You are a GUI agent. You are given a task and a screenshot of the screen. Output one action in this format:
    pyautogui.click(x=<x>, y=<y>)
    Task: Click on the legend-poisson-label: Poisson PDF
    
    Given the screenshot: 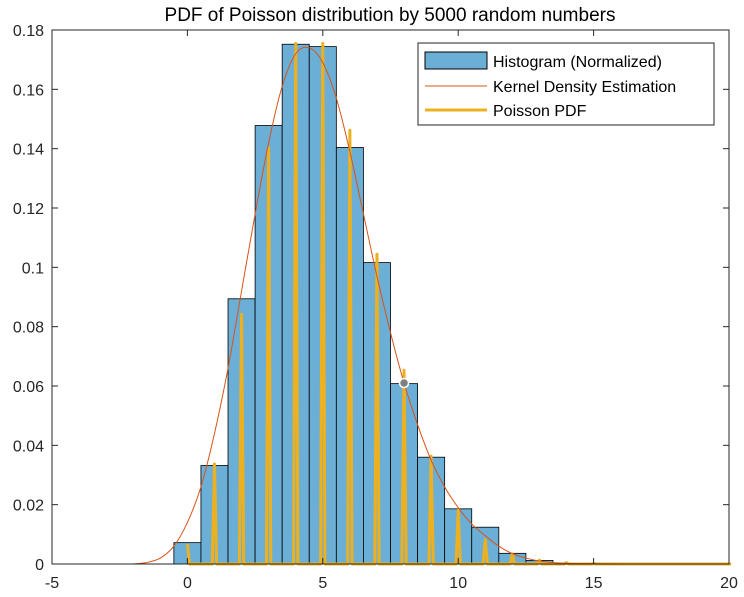 What is the action you would take?
    pyautogui.click(x=540, y=111)
    